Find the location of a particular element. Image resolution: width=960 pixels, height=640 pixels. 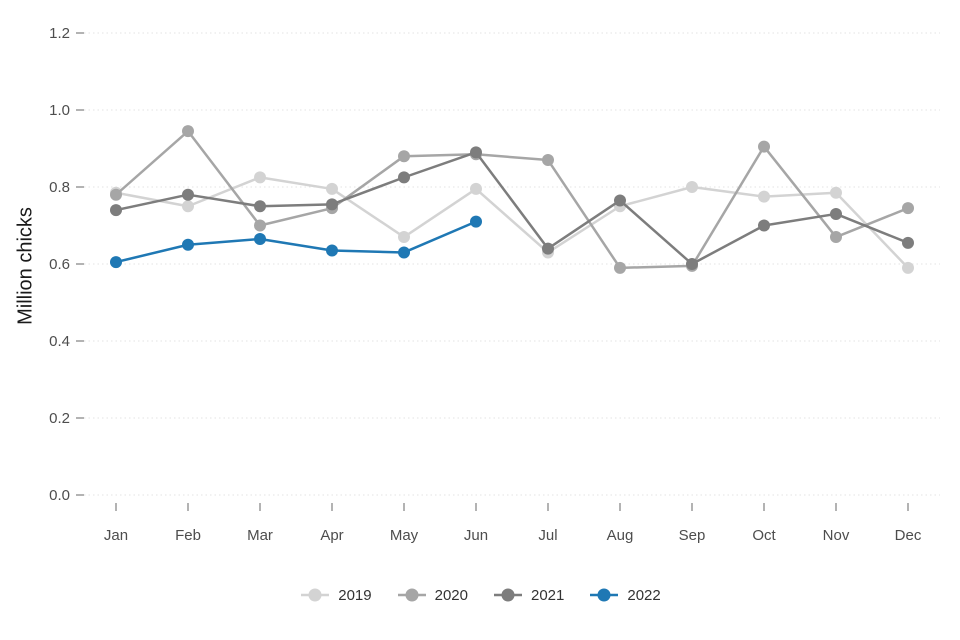

series-line-2021 is located at coordinates (512, 208).